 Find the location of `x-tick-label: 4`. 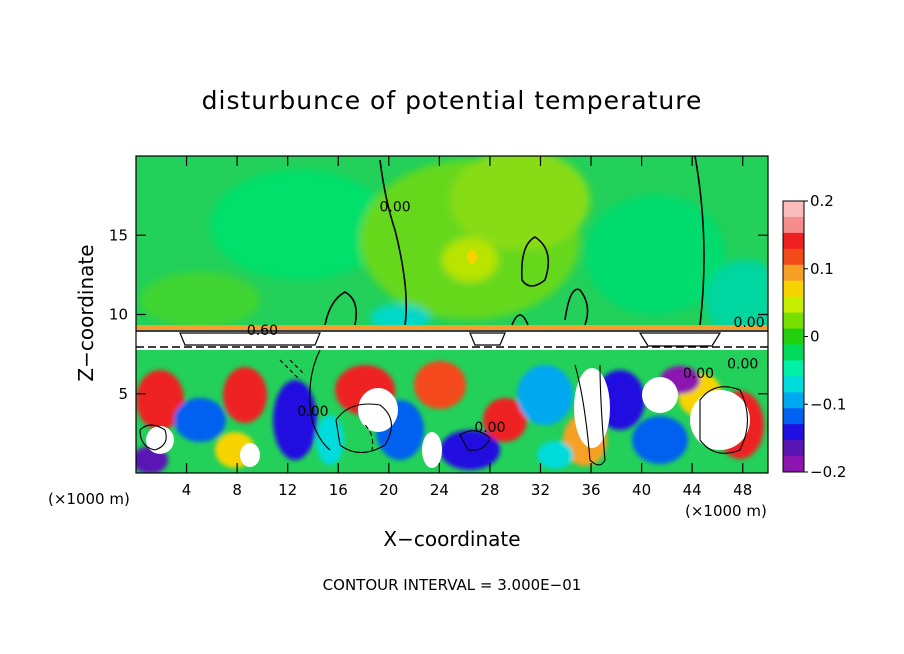

x-tick-label: 4 is located at coordinates (187, 490).